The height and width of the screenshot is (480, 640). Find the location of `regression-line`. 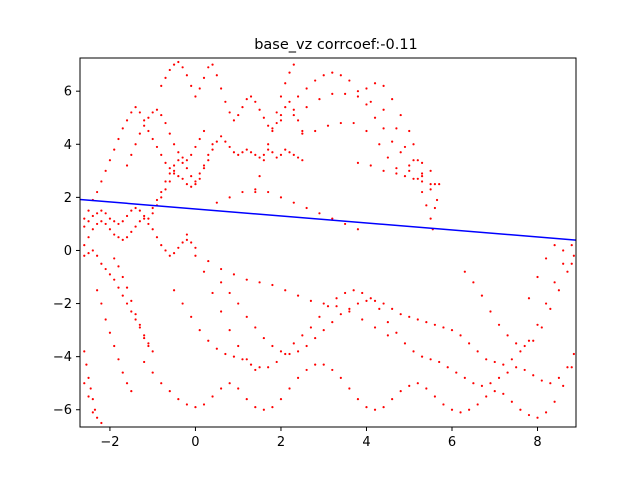

regression-line is located at coordinates (328, 219).